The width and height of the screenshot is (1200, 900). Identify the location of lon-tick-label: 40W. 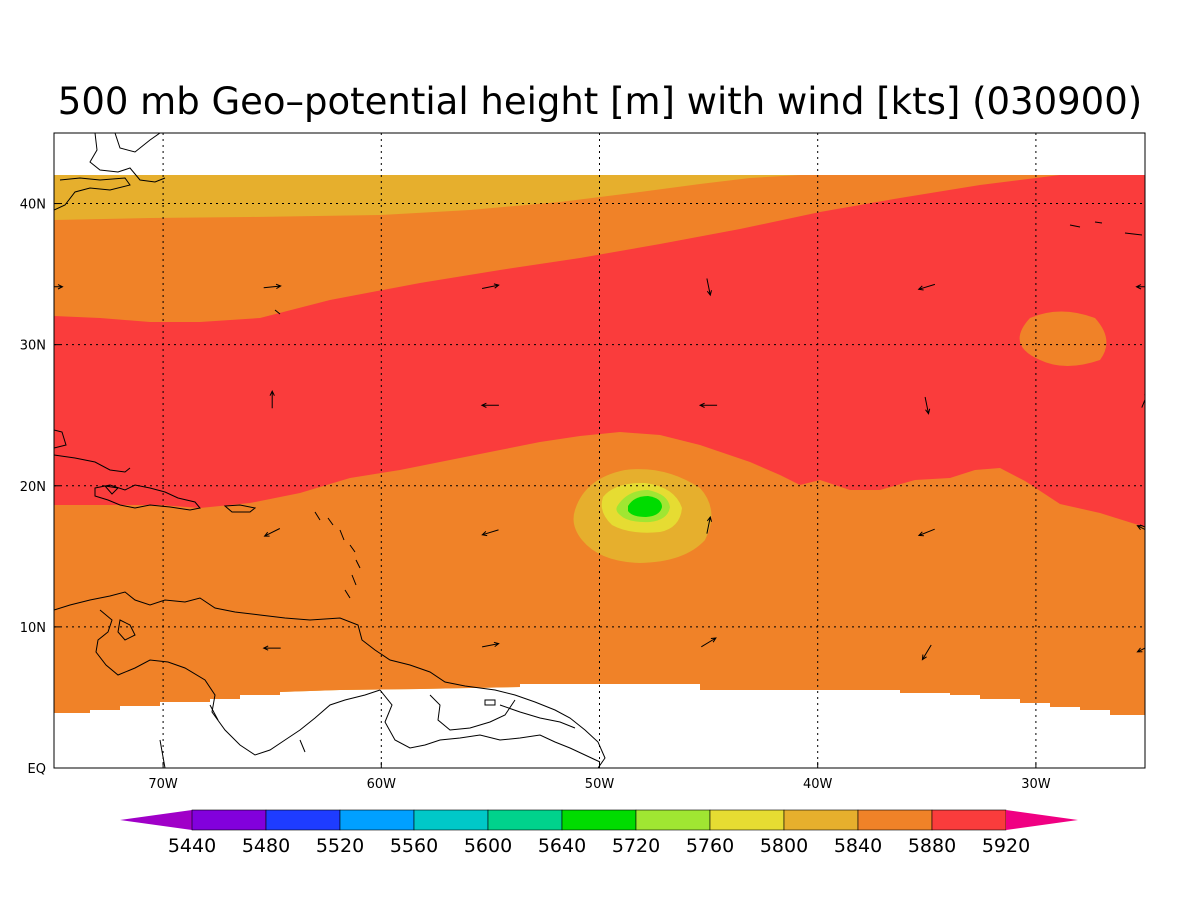
(818, 784).